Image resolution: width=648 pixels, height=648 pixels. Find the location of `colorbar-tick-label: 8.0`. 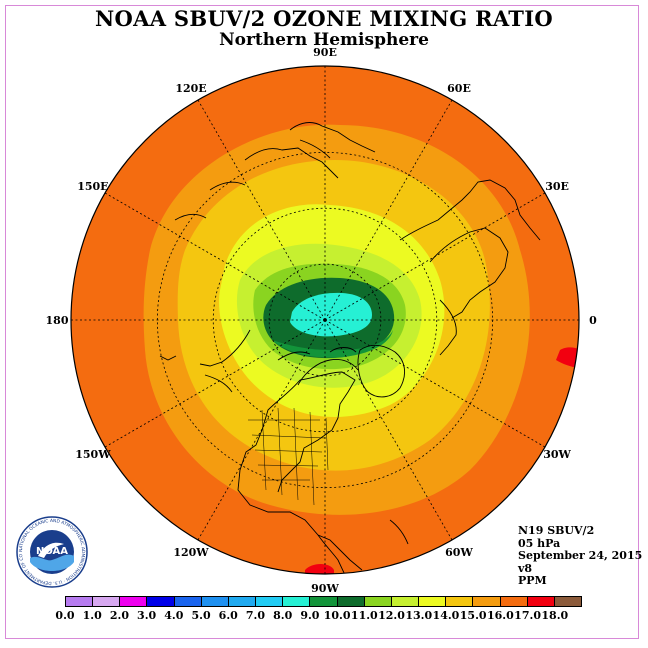

colorbar-tick-label: 8.0 is located at coordinates (283, 615).